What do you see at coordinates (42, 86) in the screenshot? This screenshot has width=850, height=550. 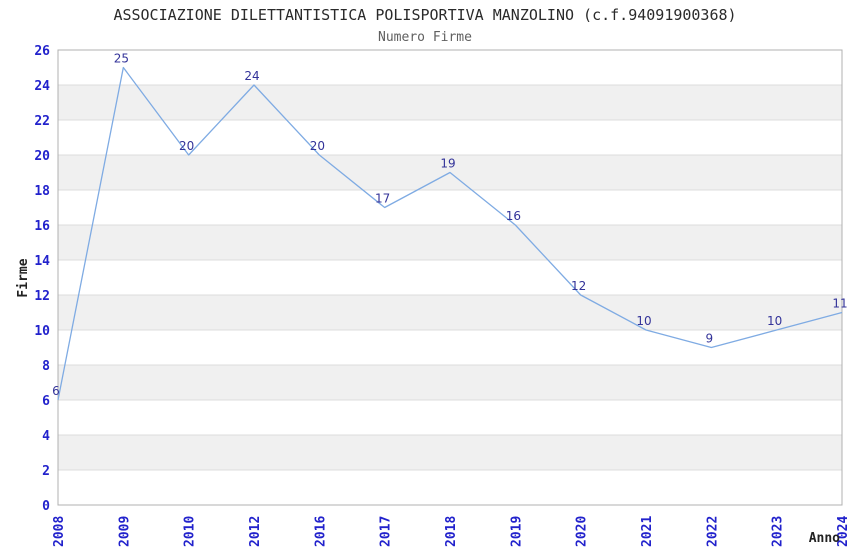 I see `y-tick-label: 24` at bounding box center [42, 86].